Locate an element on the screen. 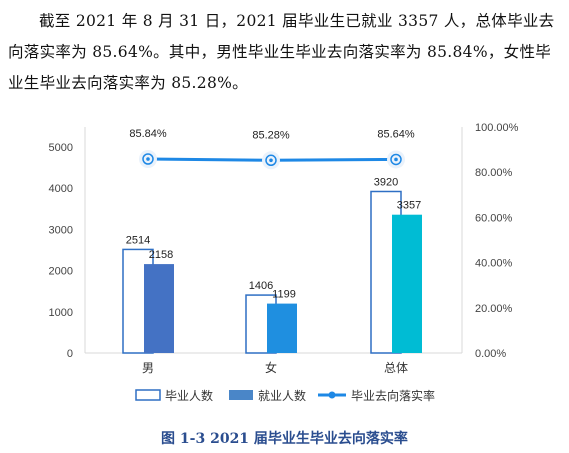 This screenshot has height=453, width=569. legend-label-employed: 就业人数 is located at coordinates (282, 395).